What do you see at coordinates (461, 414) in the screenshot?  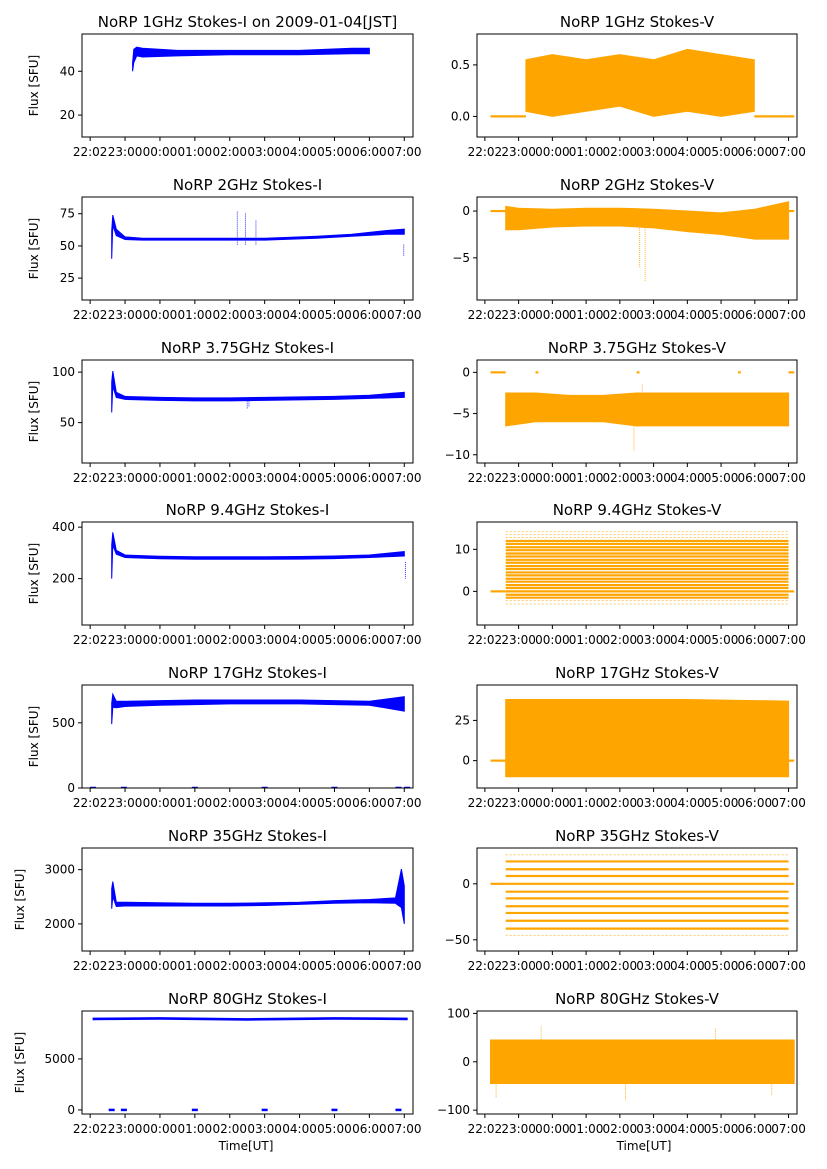 I see `y-tick-label: −5` at bounding box center [461, 414].